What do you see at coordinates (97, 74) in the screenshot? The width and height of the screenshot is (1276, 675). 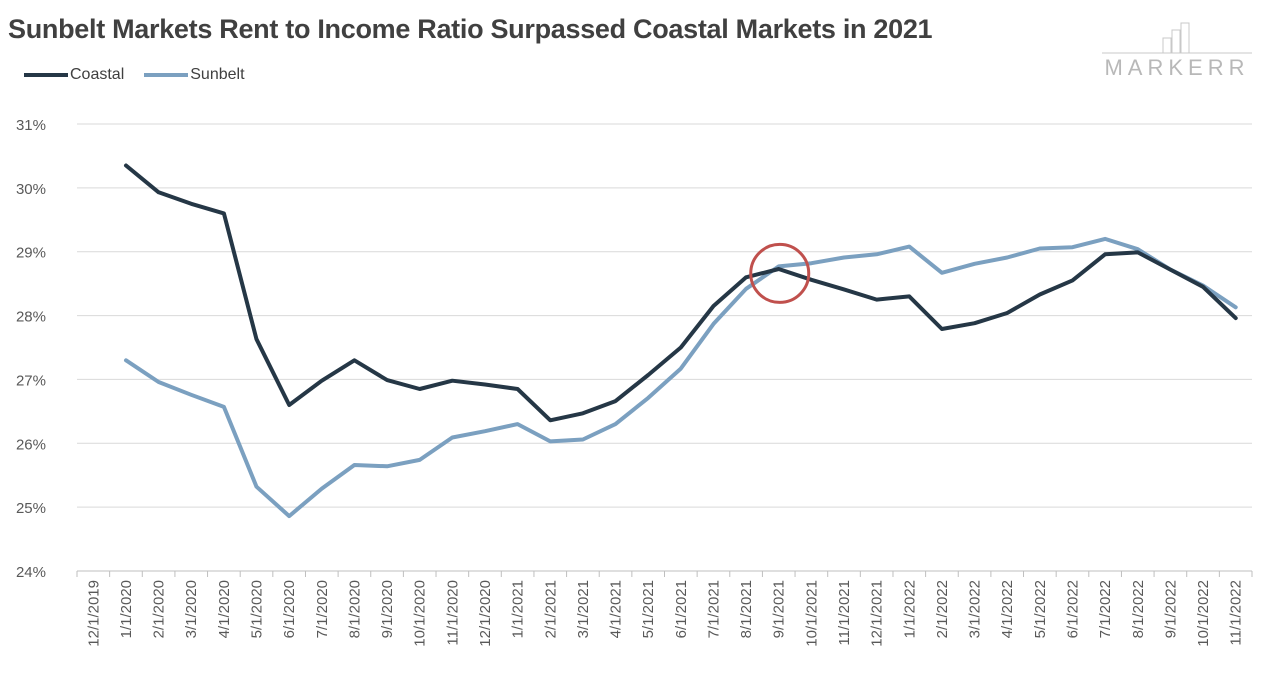 I see `legend-label-coastal: Coastal` at bounding box center [97, 74].